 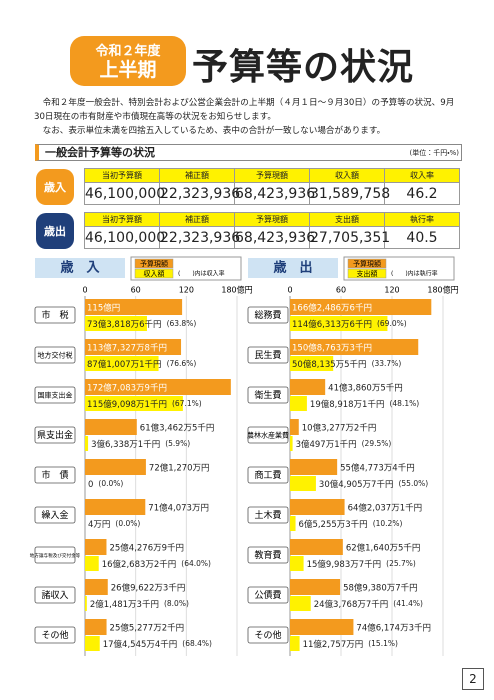 I want to click on value-label: 166億2,486万6千円, so click(x=332, y=307).